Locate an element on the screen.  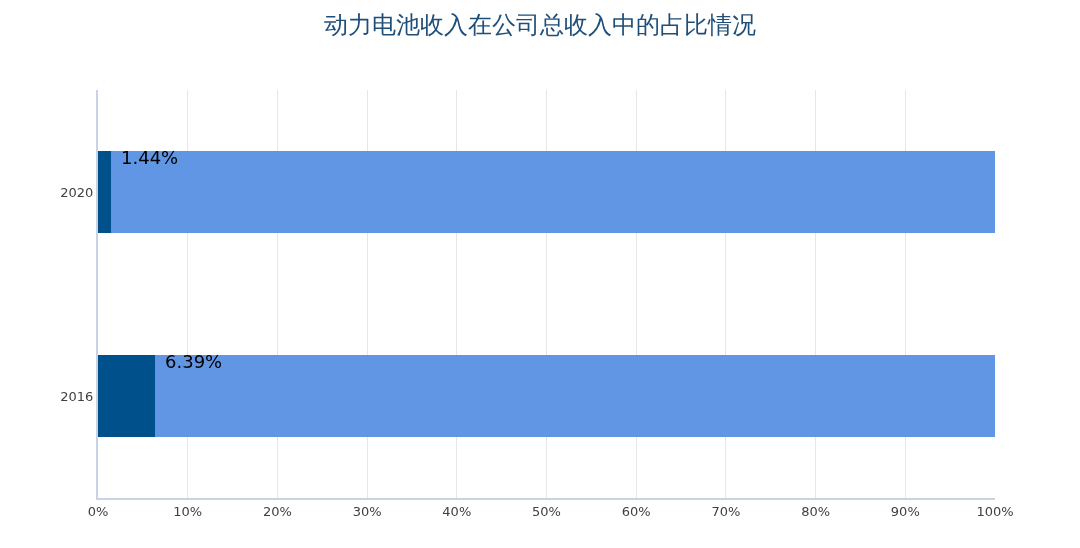
x-tick-label: 20% is located at coordinates (277, 511).